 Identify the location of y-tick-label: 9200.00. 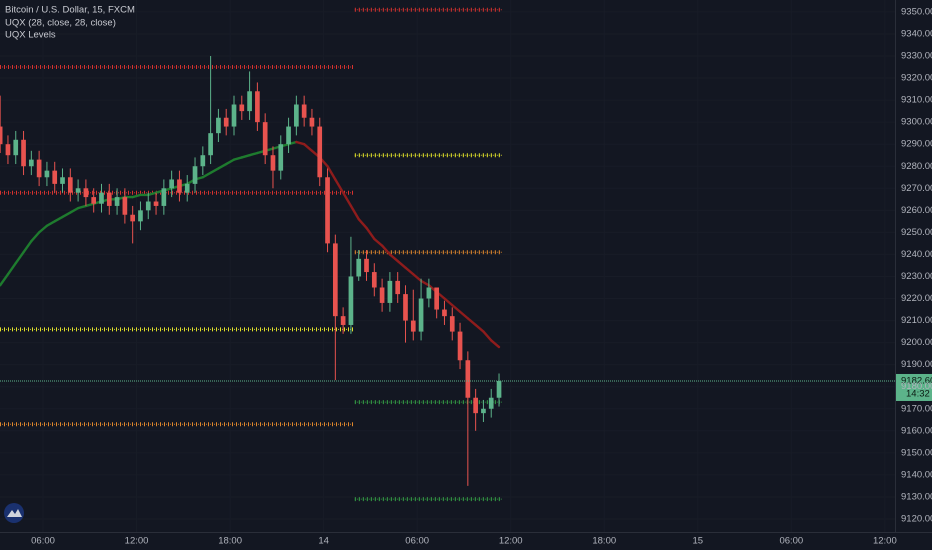
(916, 342).